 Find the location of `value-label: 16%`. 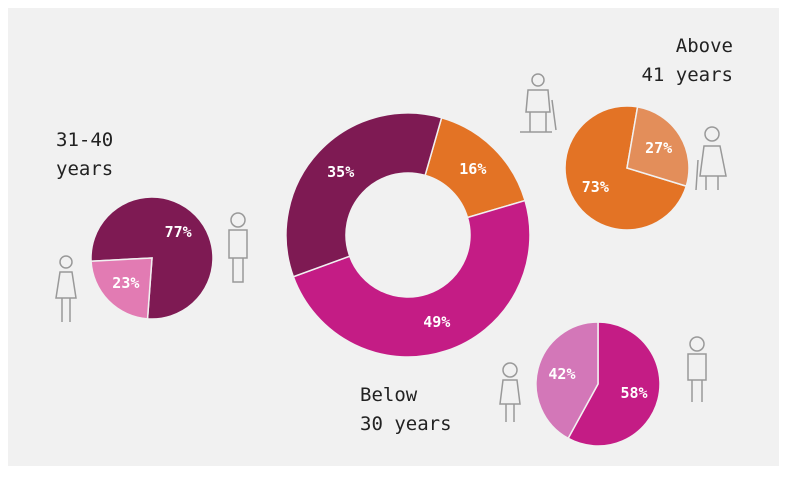

value-label: 16% is located at coordinates (472, 169).